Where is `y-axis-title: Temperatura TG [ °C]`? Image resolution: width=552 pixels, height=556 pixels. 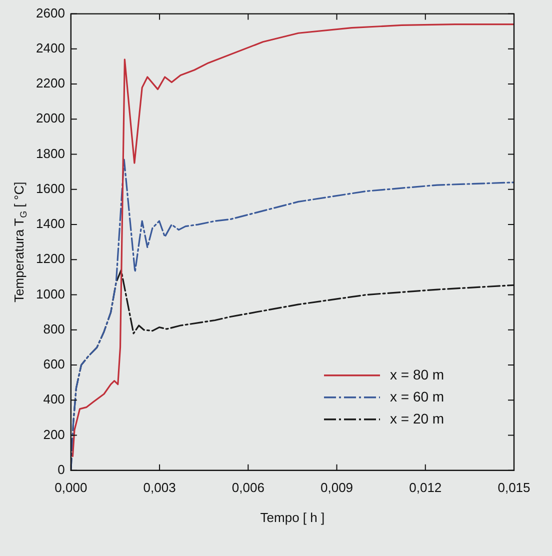 y-axis-title: Temperatura TG [ °C] is located at coordinates (20, 242).